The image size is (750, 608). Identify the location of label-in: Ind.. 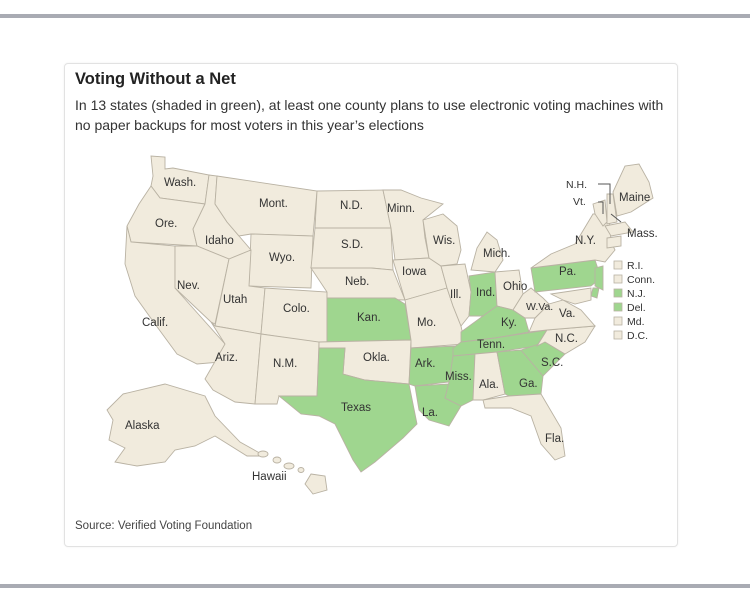
(485, 293).